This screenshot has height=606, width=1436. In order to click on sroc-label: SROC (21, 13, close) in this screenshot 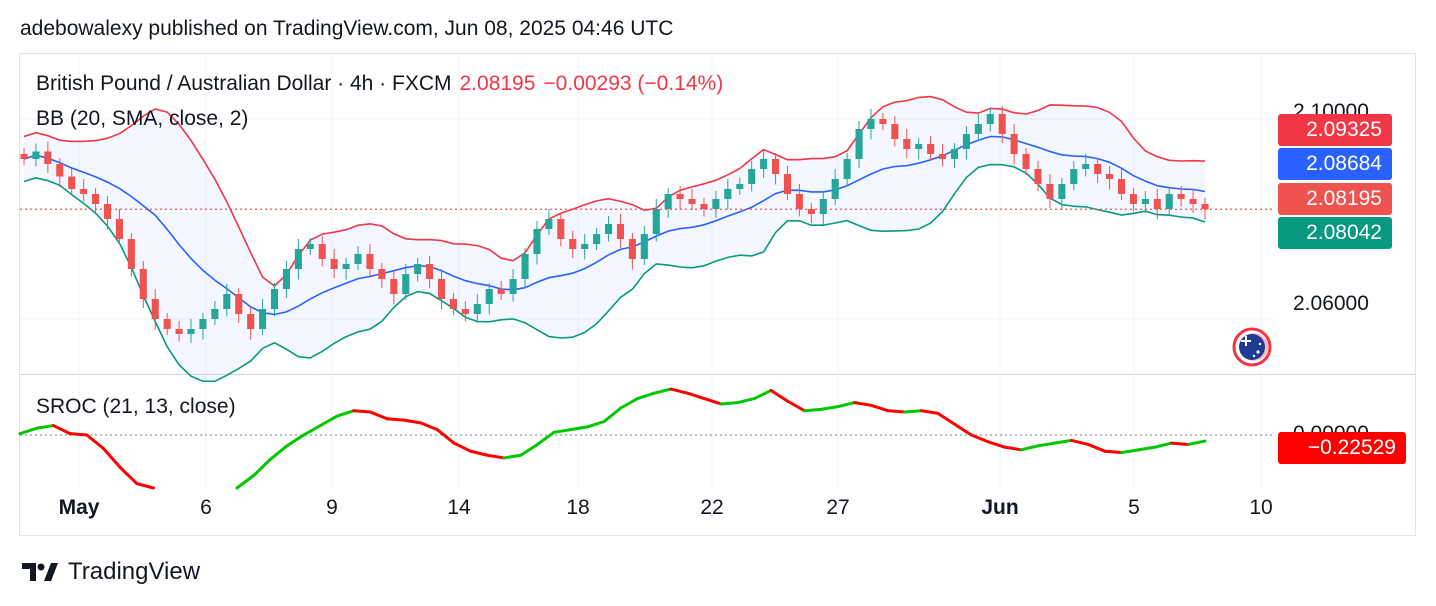, I will do `click(136, 406)`.